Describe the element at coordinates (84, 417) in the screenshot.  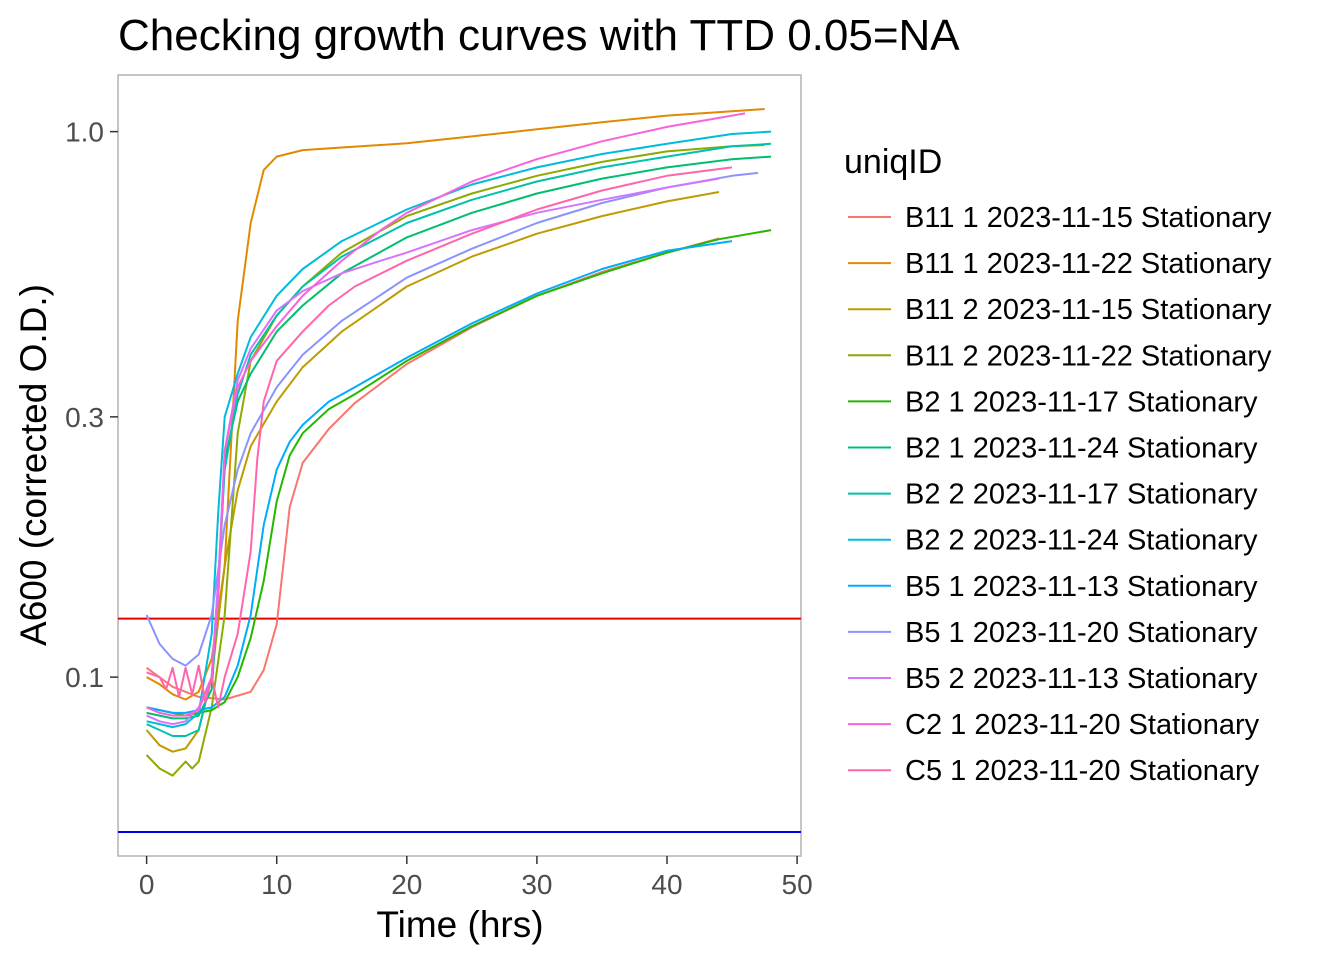
I see `y-tick-label: 0.3` at that location.